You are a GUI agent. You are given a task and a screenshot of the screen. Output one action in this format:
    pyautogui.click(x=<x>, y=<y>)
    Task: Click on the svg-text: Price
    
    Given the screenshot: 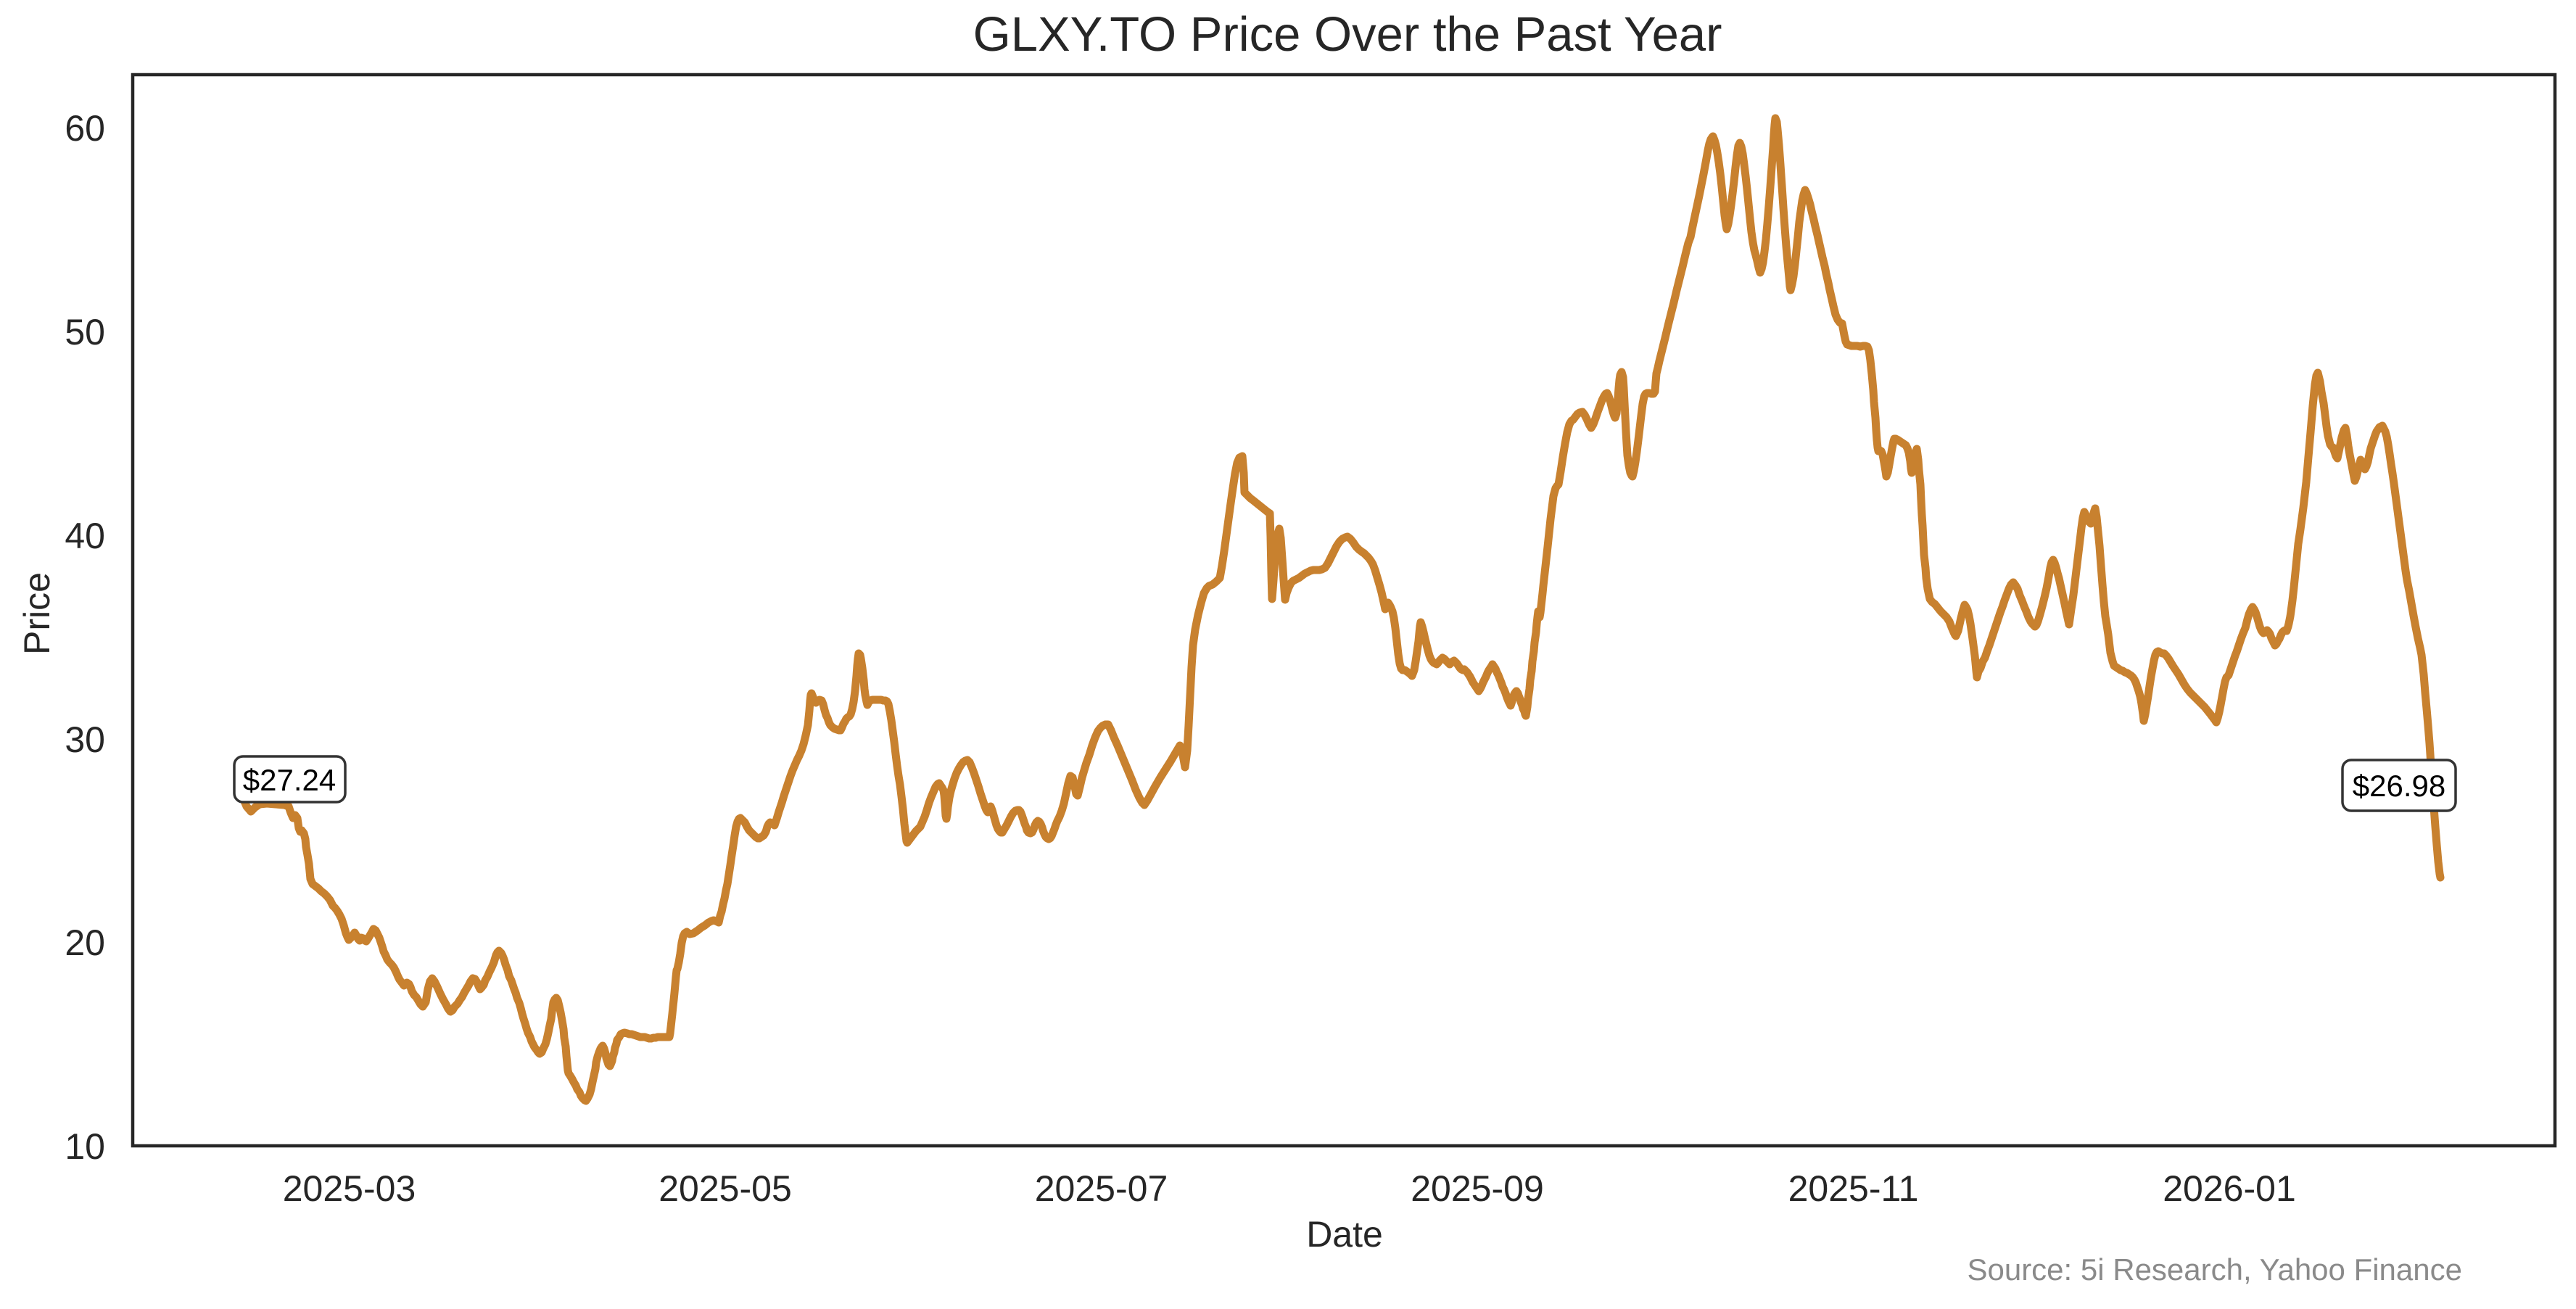 What is the action you would take?
    pyautogui.click(x=37, y=613)
    